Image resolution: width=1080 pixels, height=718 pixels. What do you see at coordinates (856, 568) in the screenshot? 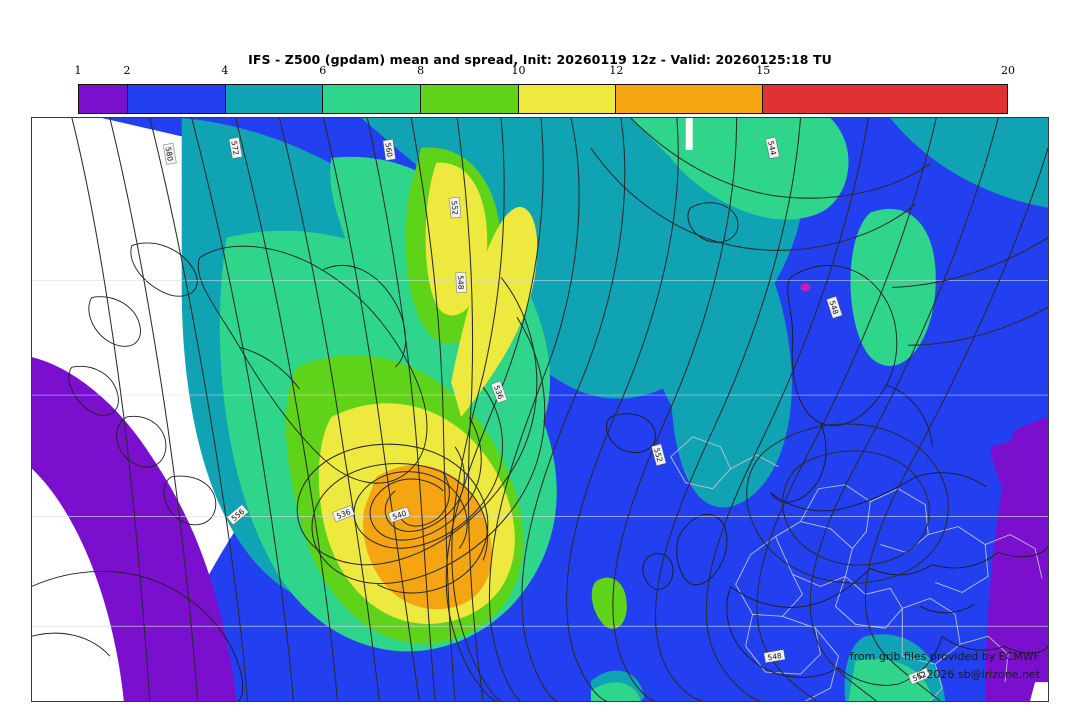
I see `country-borders` at bounding box center [856, 568].